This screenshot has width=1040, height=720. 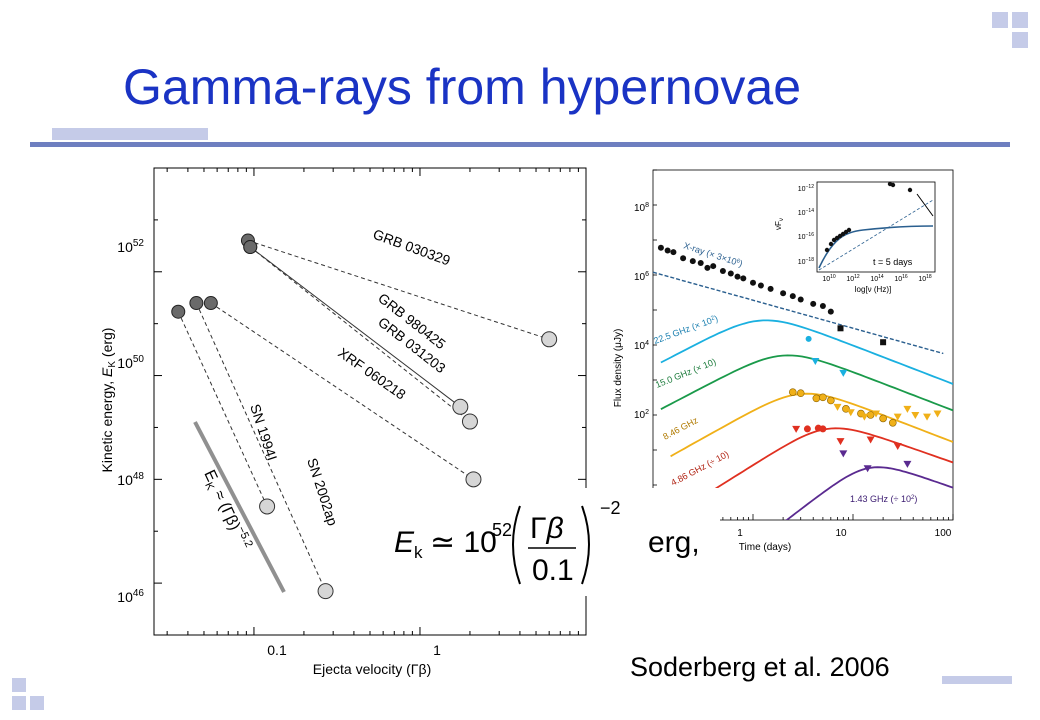 What do you see at coordinates (829, 278) in the screenshot?
I see `inset-tick-label: 1010` at bounding box center [829, 278].